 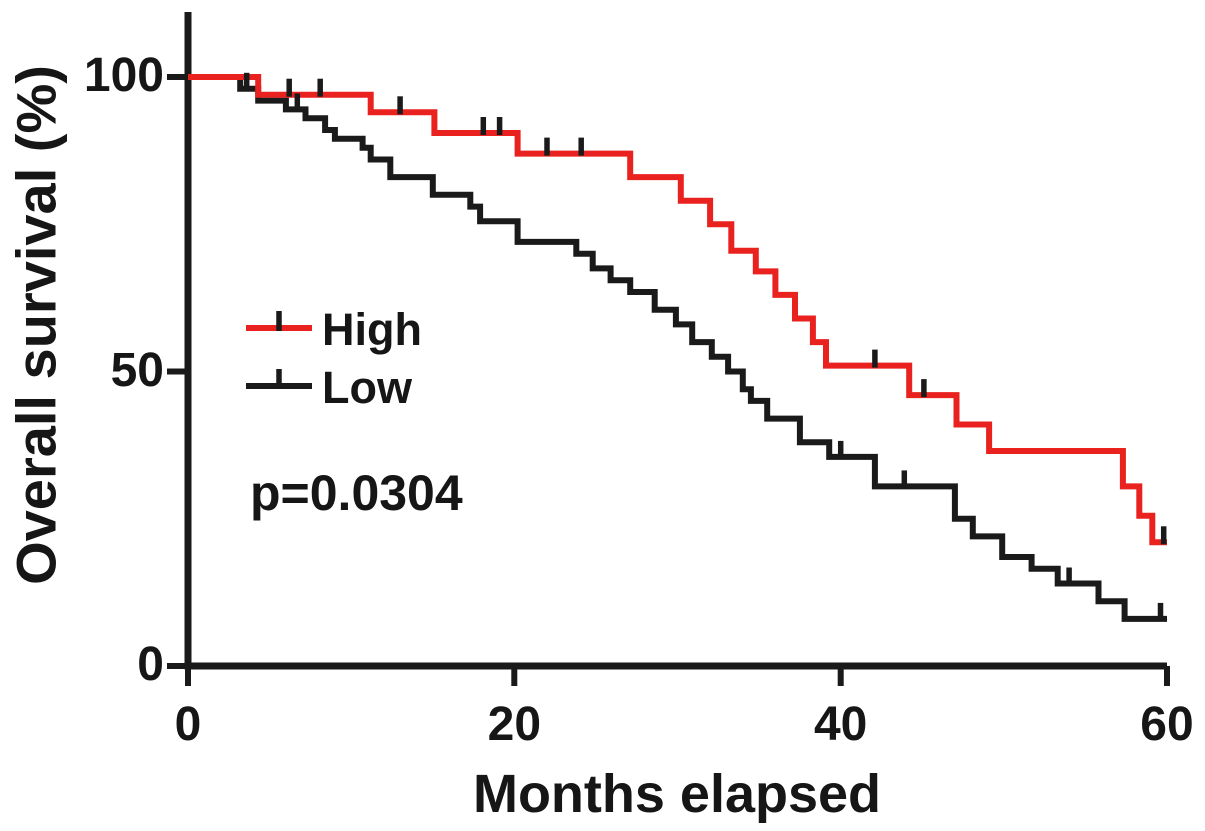 I want to click on y-tick-label: 50, so click(x=137, y=370).